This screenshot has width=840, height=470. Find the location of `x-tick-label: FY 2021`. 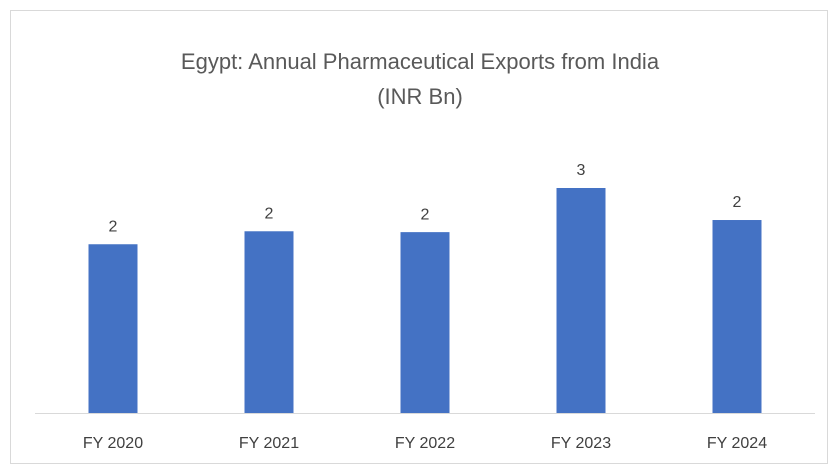

x-tick-label: FY 2021 is located at coordinates (269, 443).